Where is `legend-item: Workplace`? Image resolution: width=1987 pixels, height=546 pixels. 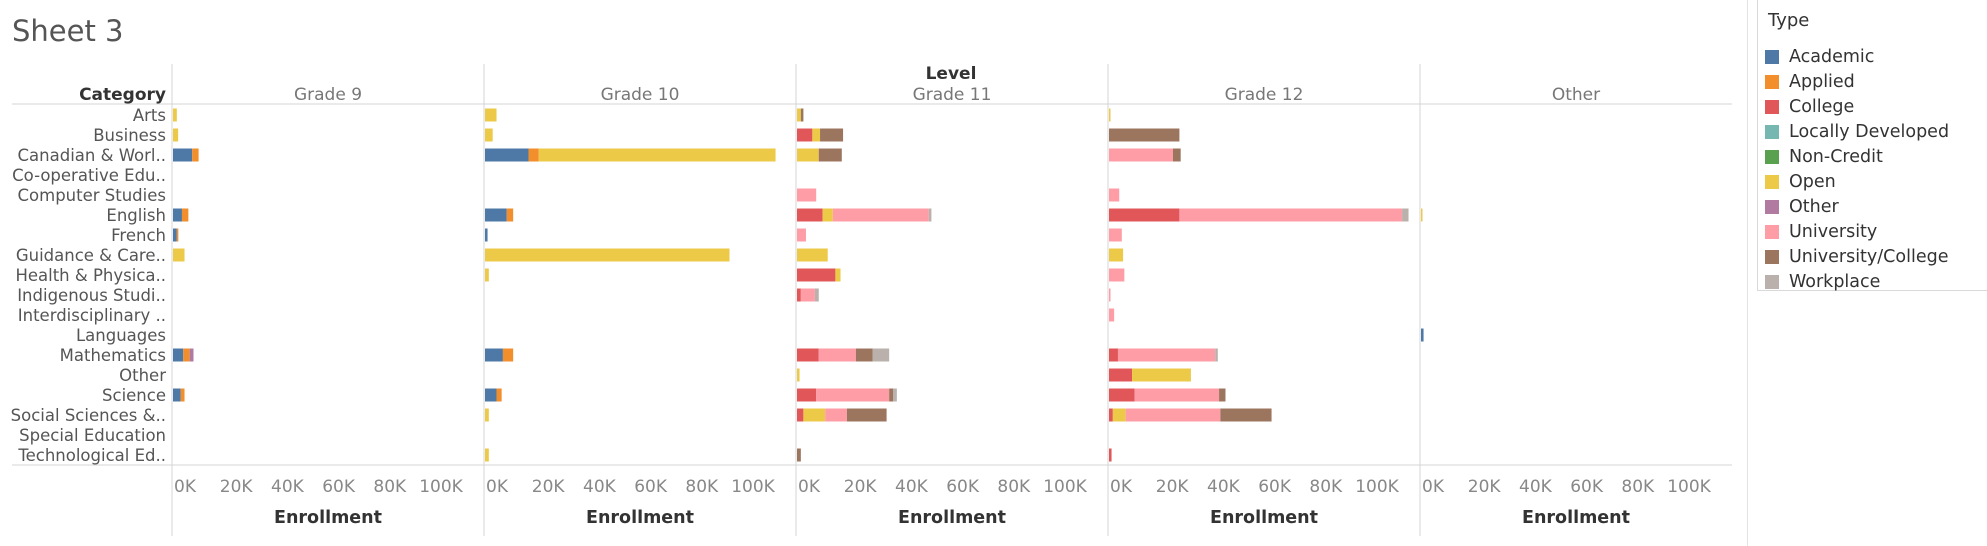
legend-item: Workplace is located at coordinates (1857, 282).